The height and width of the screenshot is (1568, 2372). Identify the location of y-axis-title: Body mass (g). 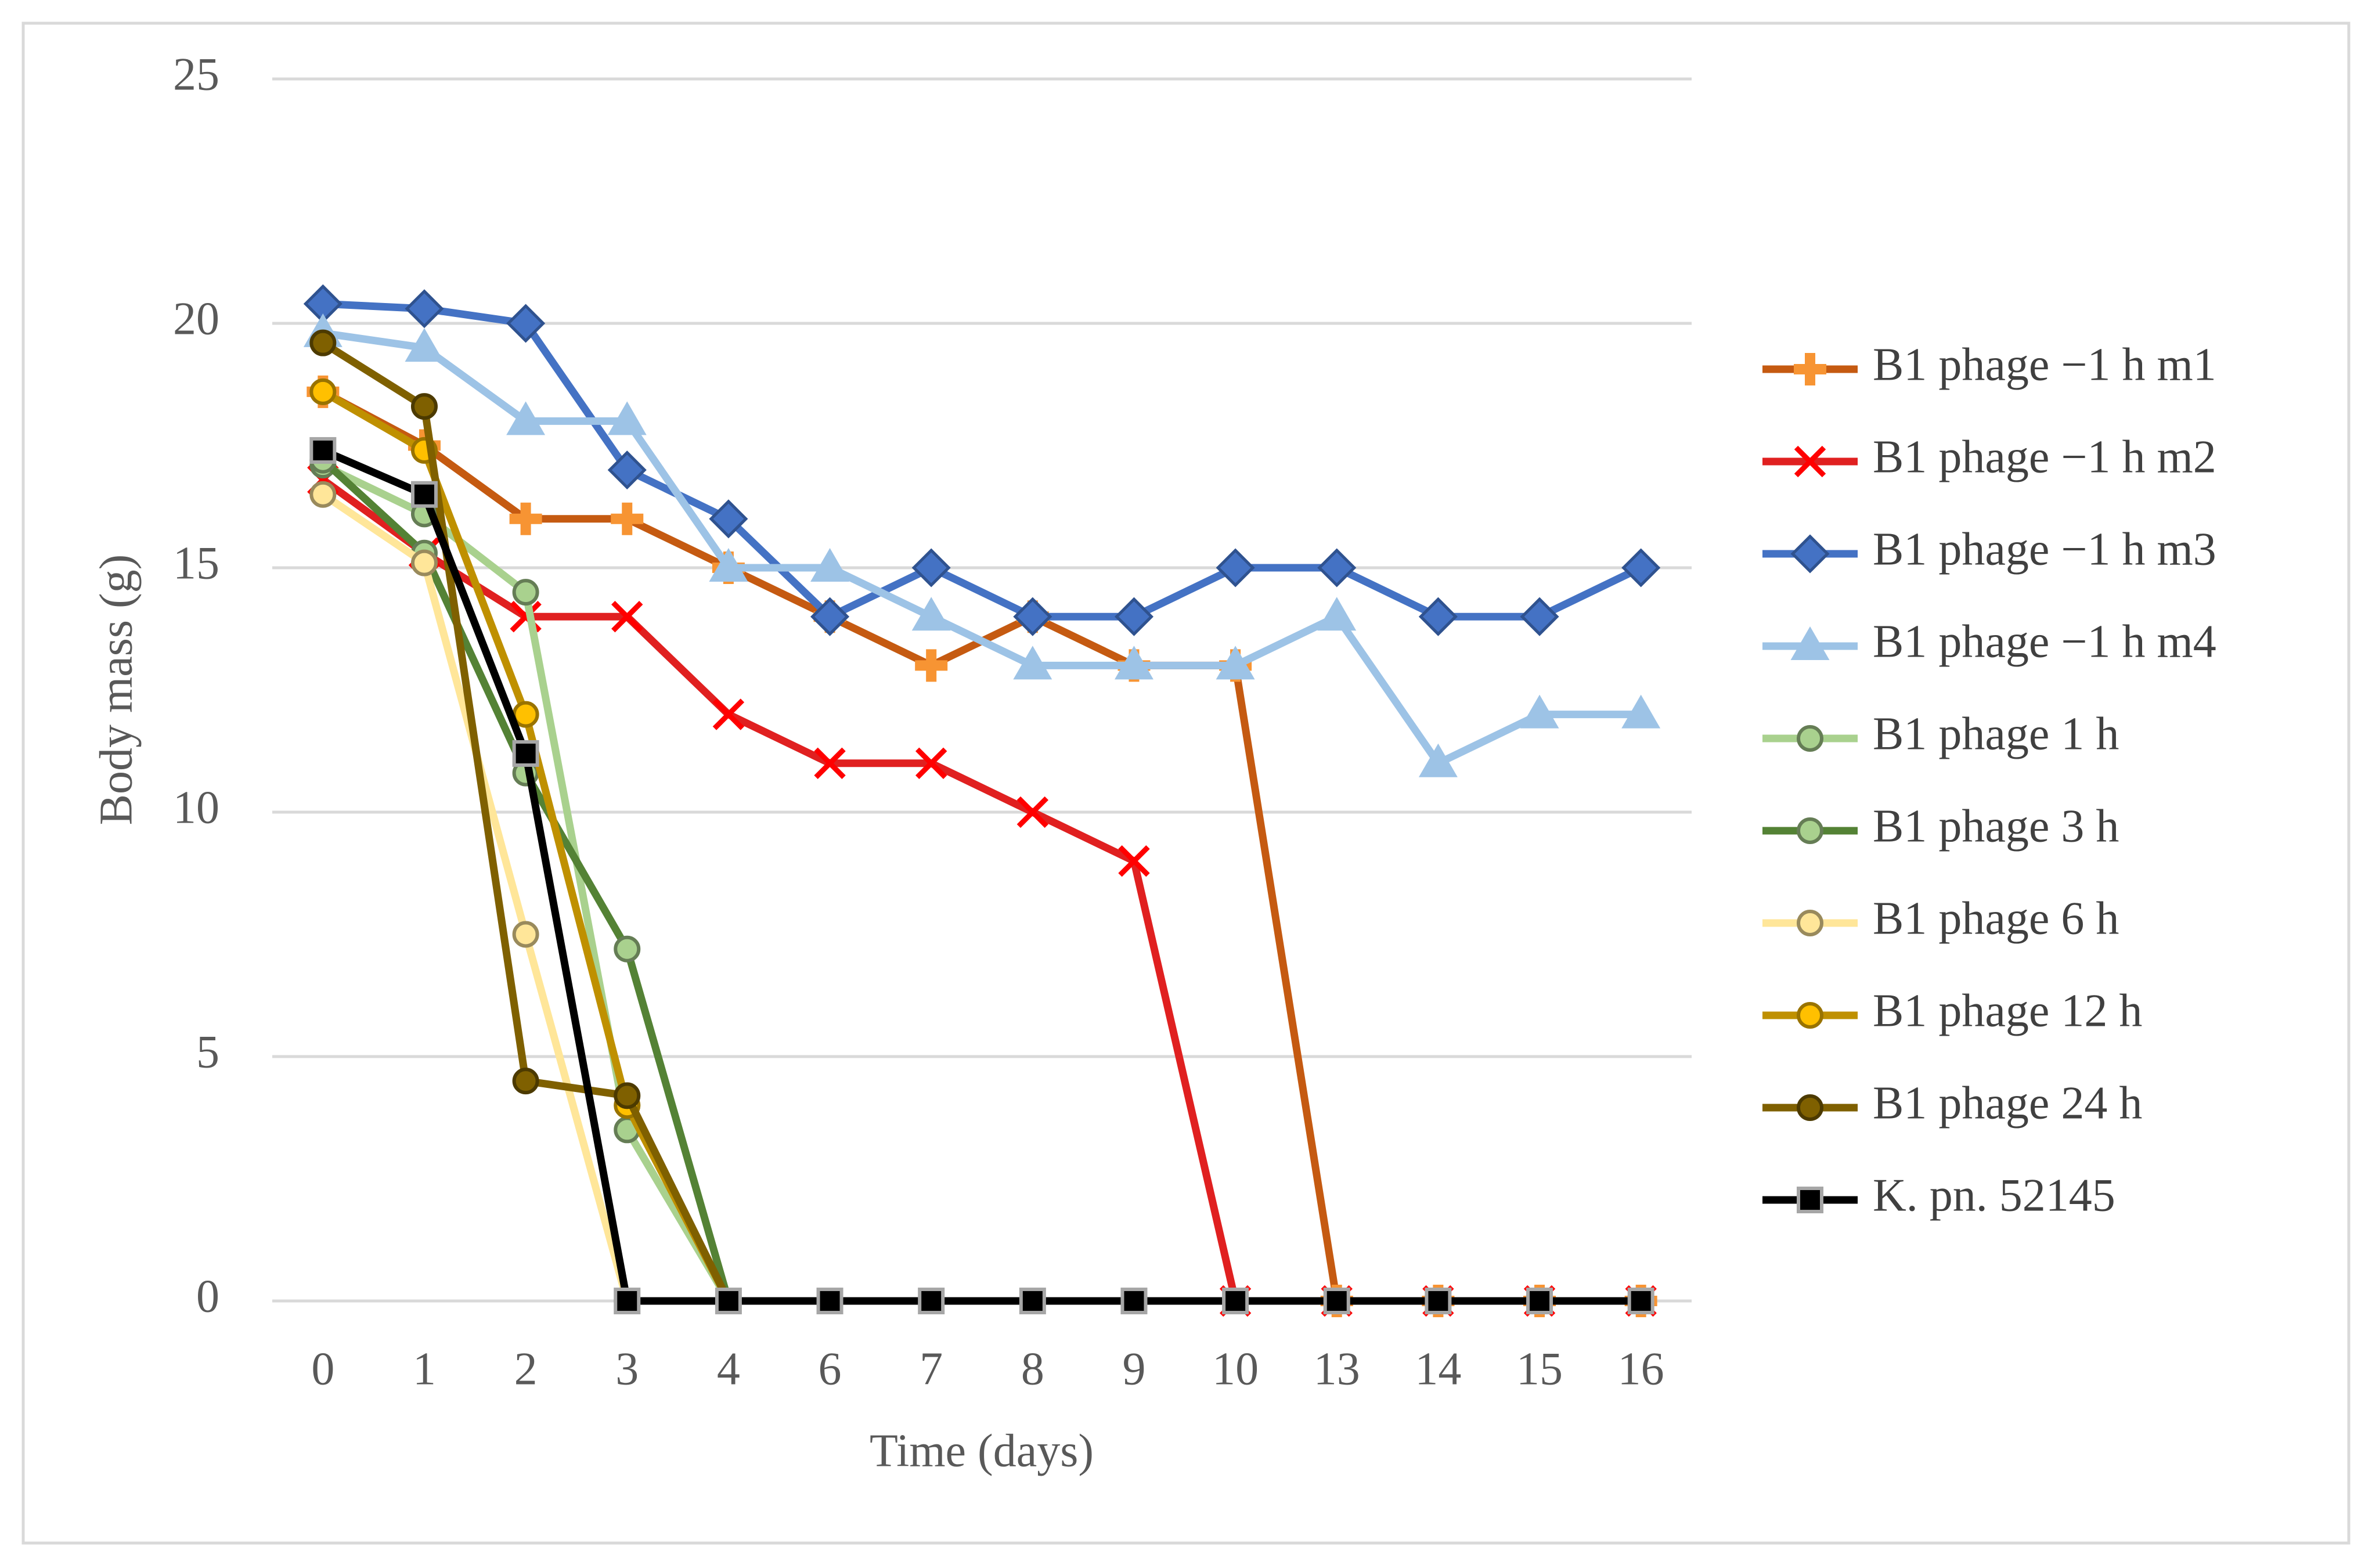
(116, 690).